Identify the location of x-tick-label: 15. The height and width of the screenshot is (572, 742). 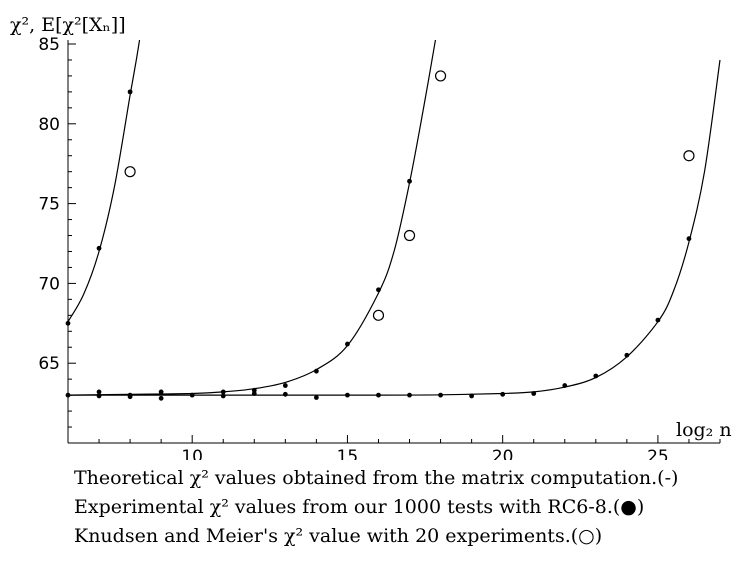
(348, 453).